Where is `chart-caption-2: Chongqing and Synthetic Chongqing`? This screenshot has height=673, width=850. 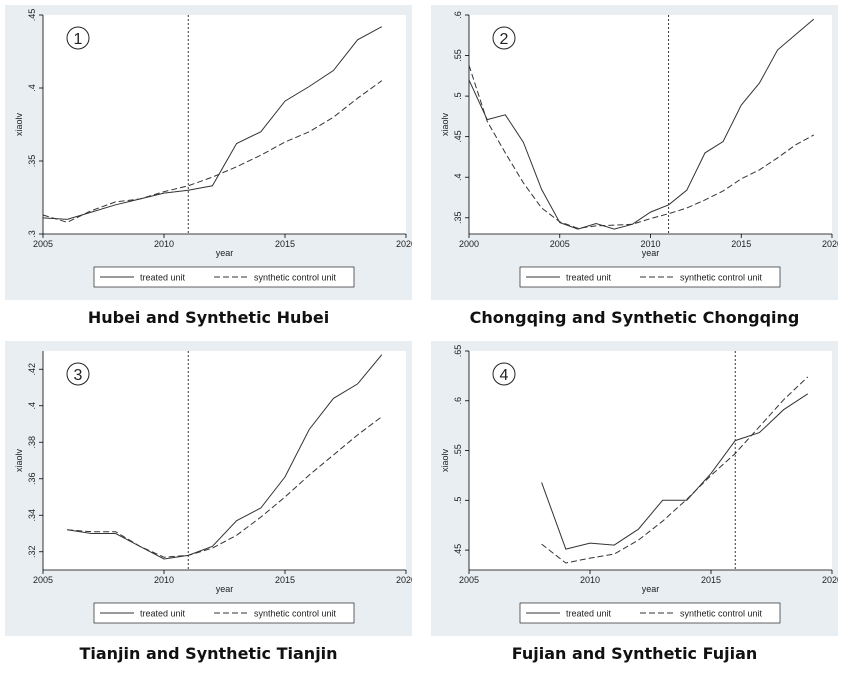
chart-caption-2: Chongqing and Synthetic Chongqing is located at coordinates (634, 317).